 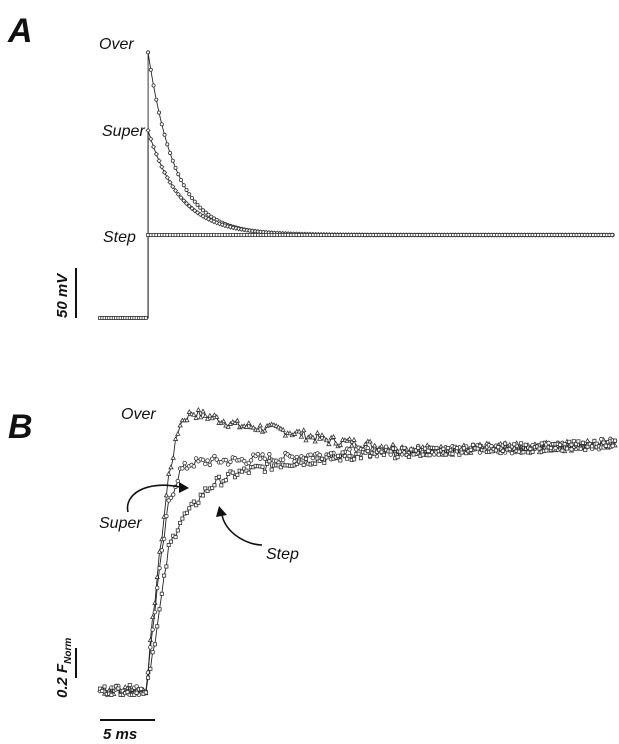 What do you see at coordinates (123, 131) in the screenshot?
I see `trace-label-super-a: Super` at bounding box center [123, 131].